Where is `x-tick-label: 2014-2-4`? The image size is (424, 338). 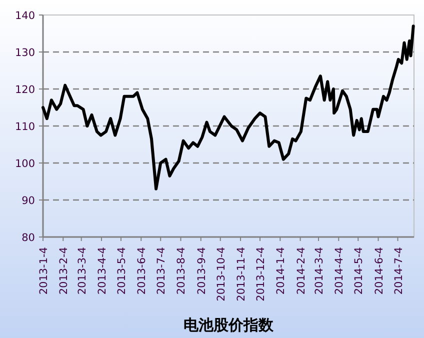
x-tick-label: 2014-2-4 is located at coordinates (301, 270).